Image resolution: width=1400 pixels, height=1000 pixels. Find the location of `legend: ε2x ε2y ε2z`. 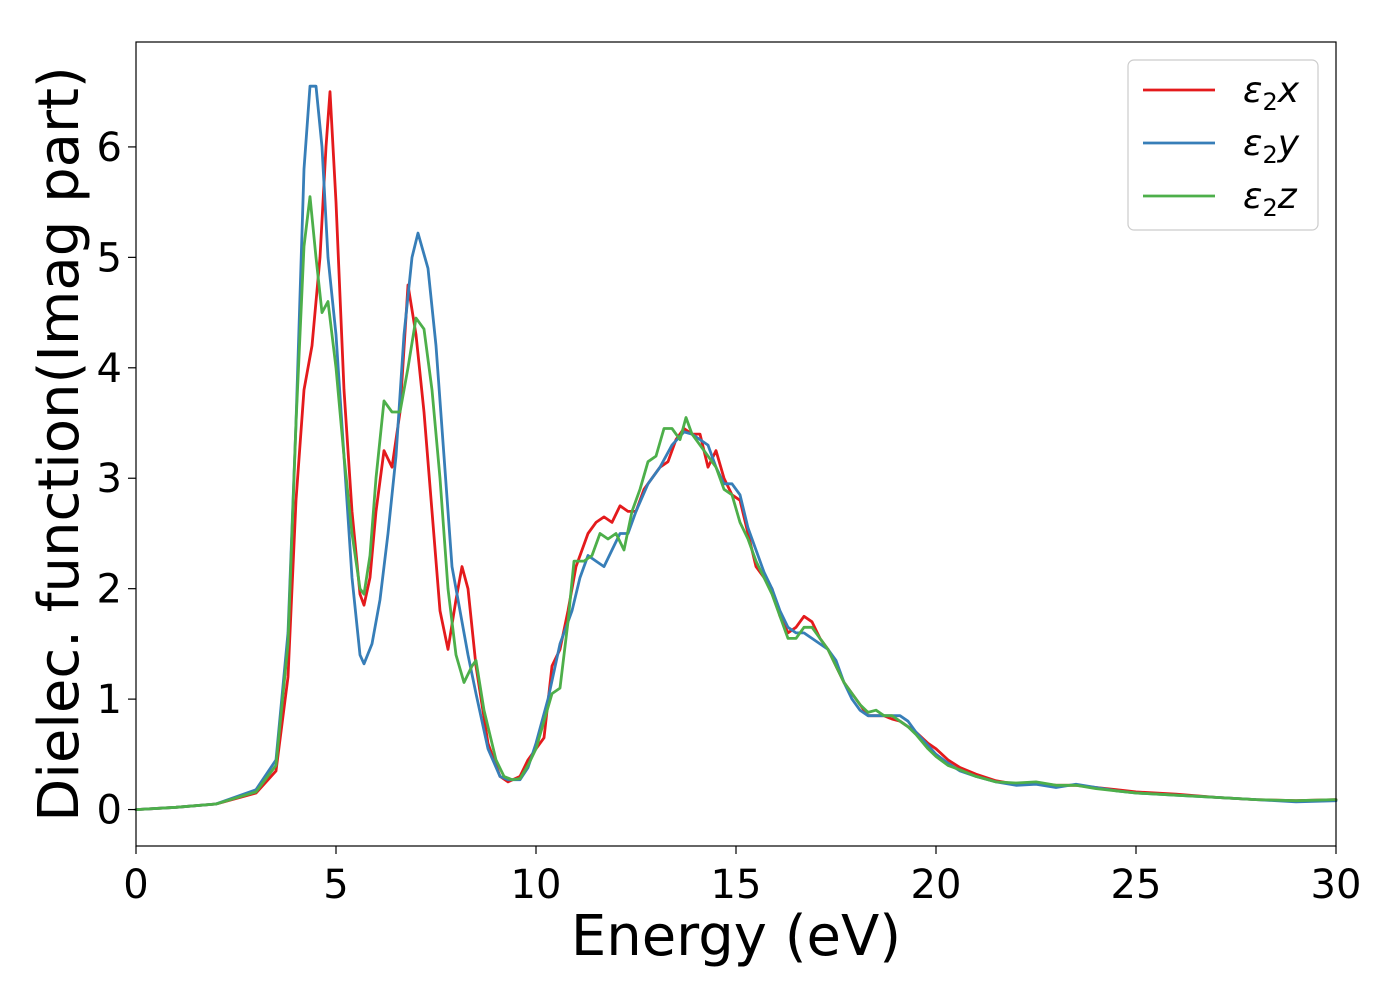

legend: ε2x ε2y ε2z is located at coordinates (1223, 145).